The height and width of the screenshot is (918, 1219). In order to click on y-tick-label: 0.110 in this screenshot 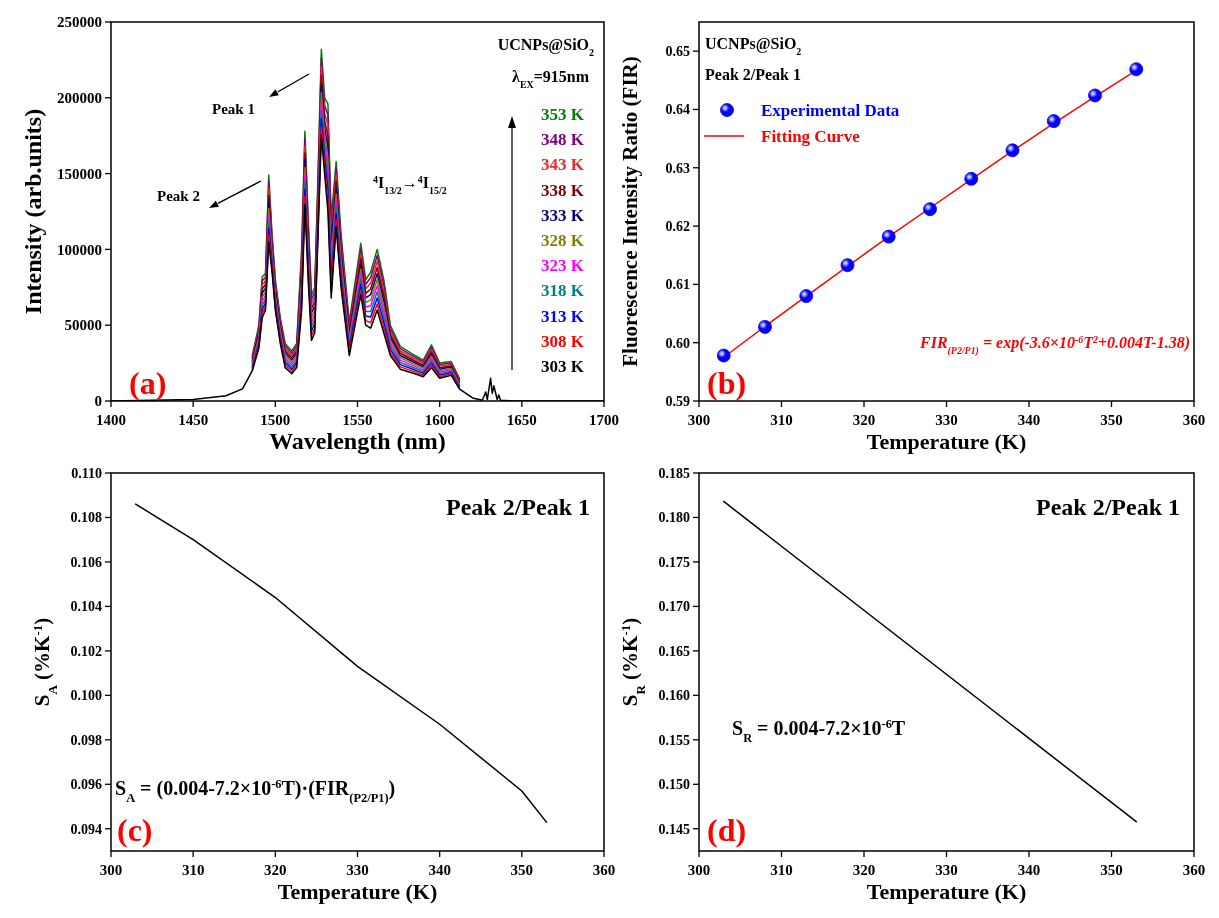, I will do `click(86, 473)`.